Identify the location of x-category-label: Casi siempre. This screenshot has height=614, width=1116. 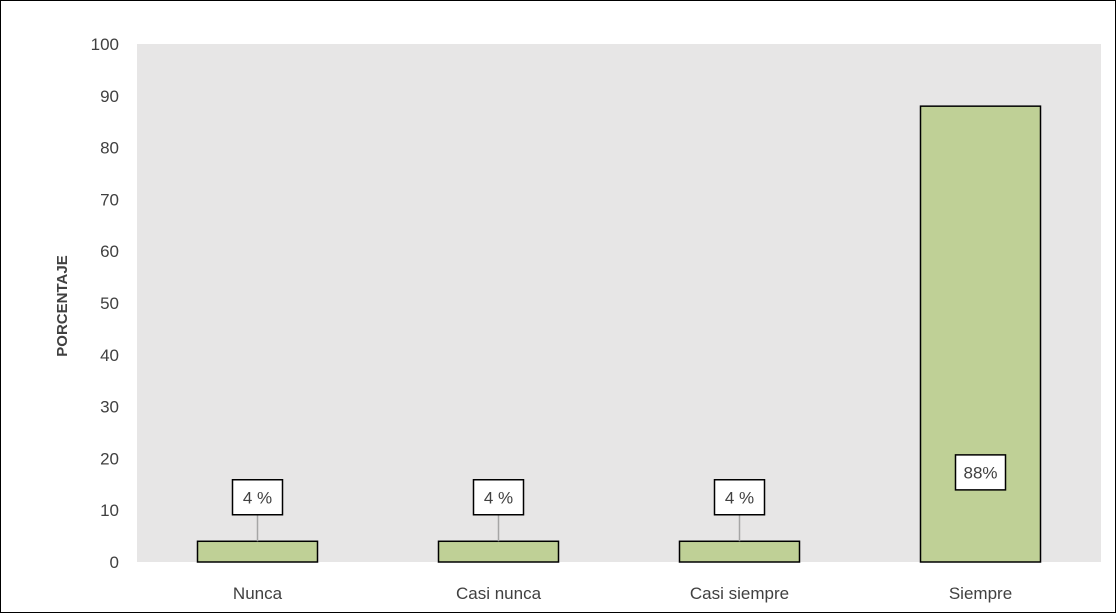
(739, 593).